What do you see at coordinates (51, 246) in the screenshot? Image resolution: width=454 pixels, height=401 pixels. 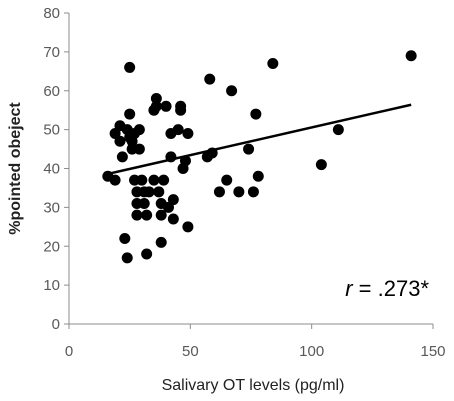 I see `y-tick-label: 20` at bounding box center [51, 246].